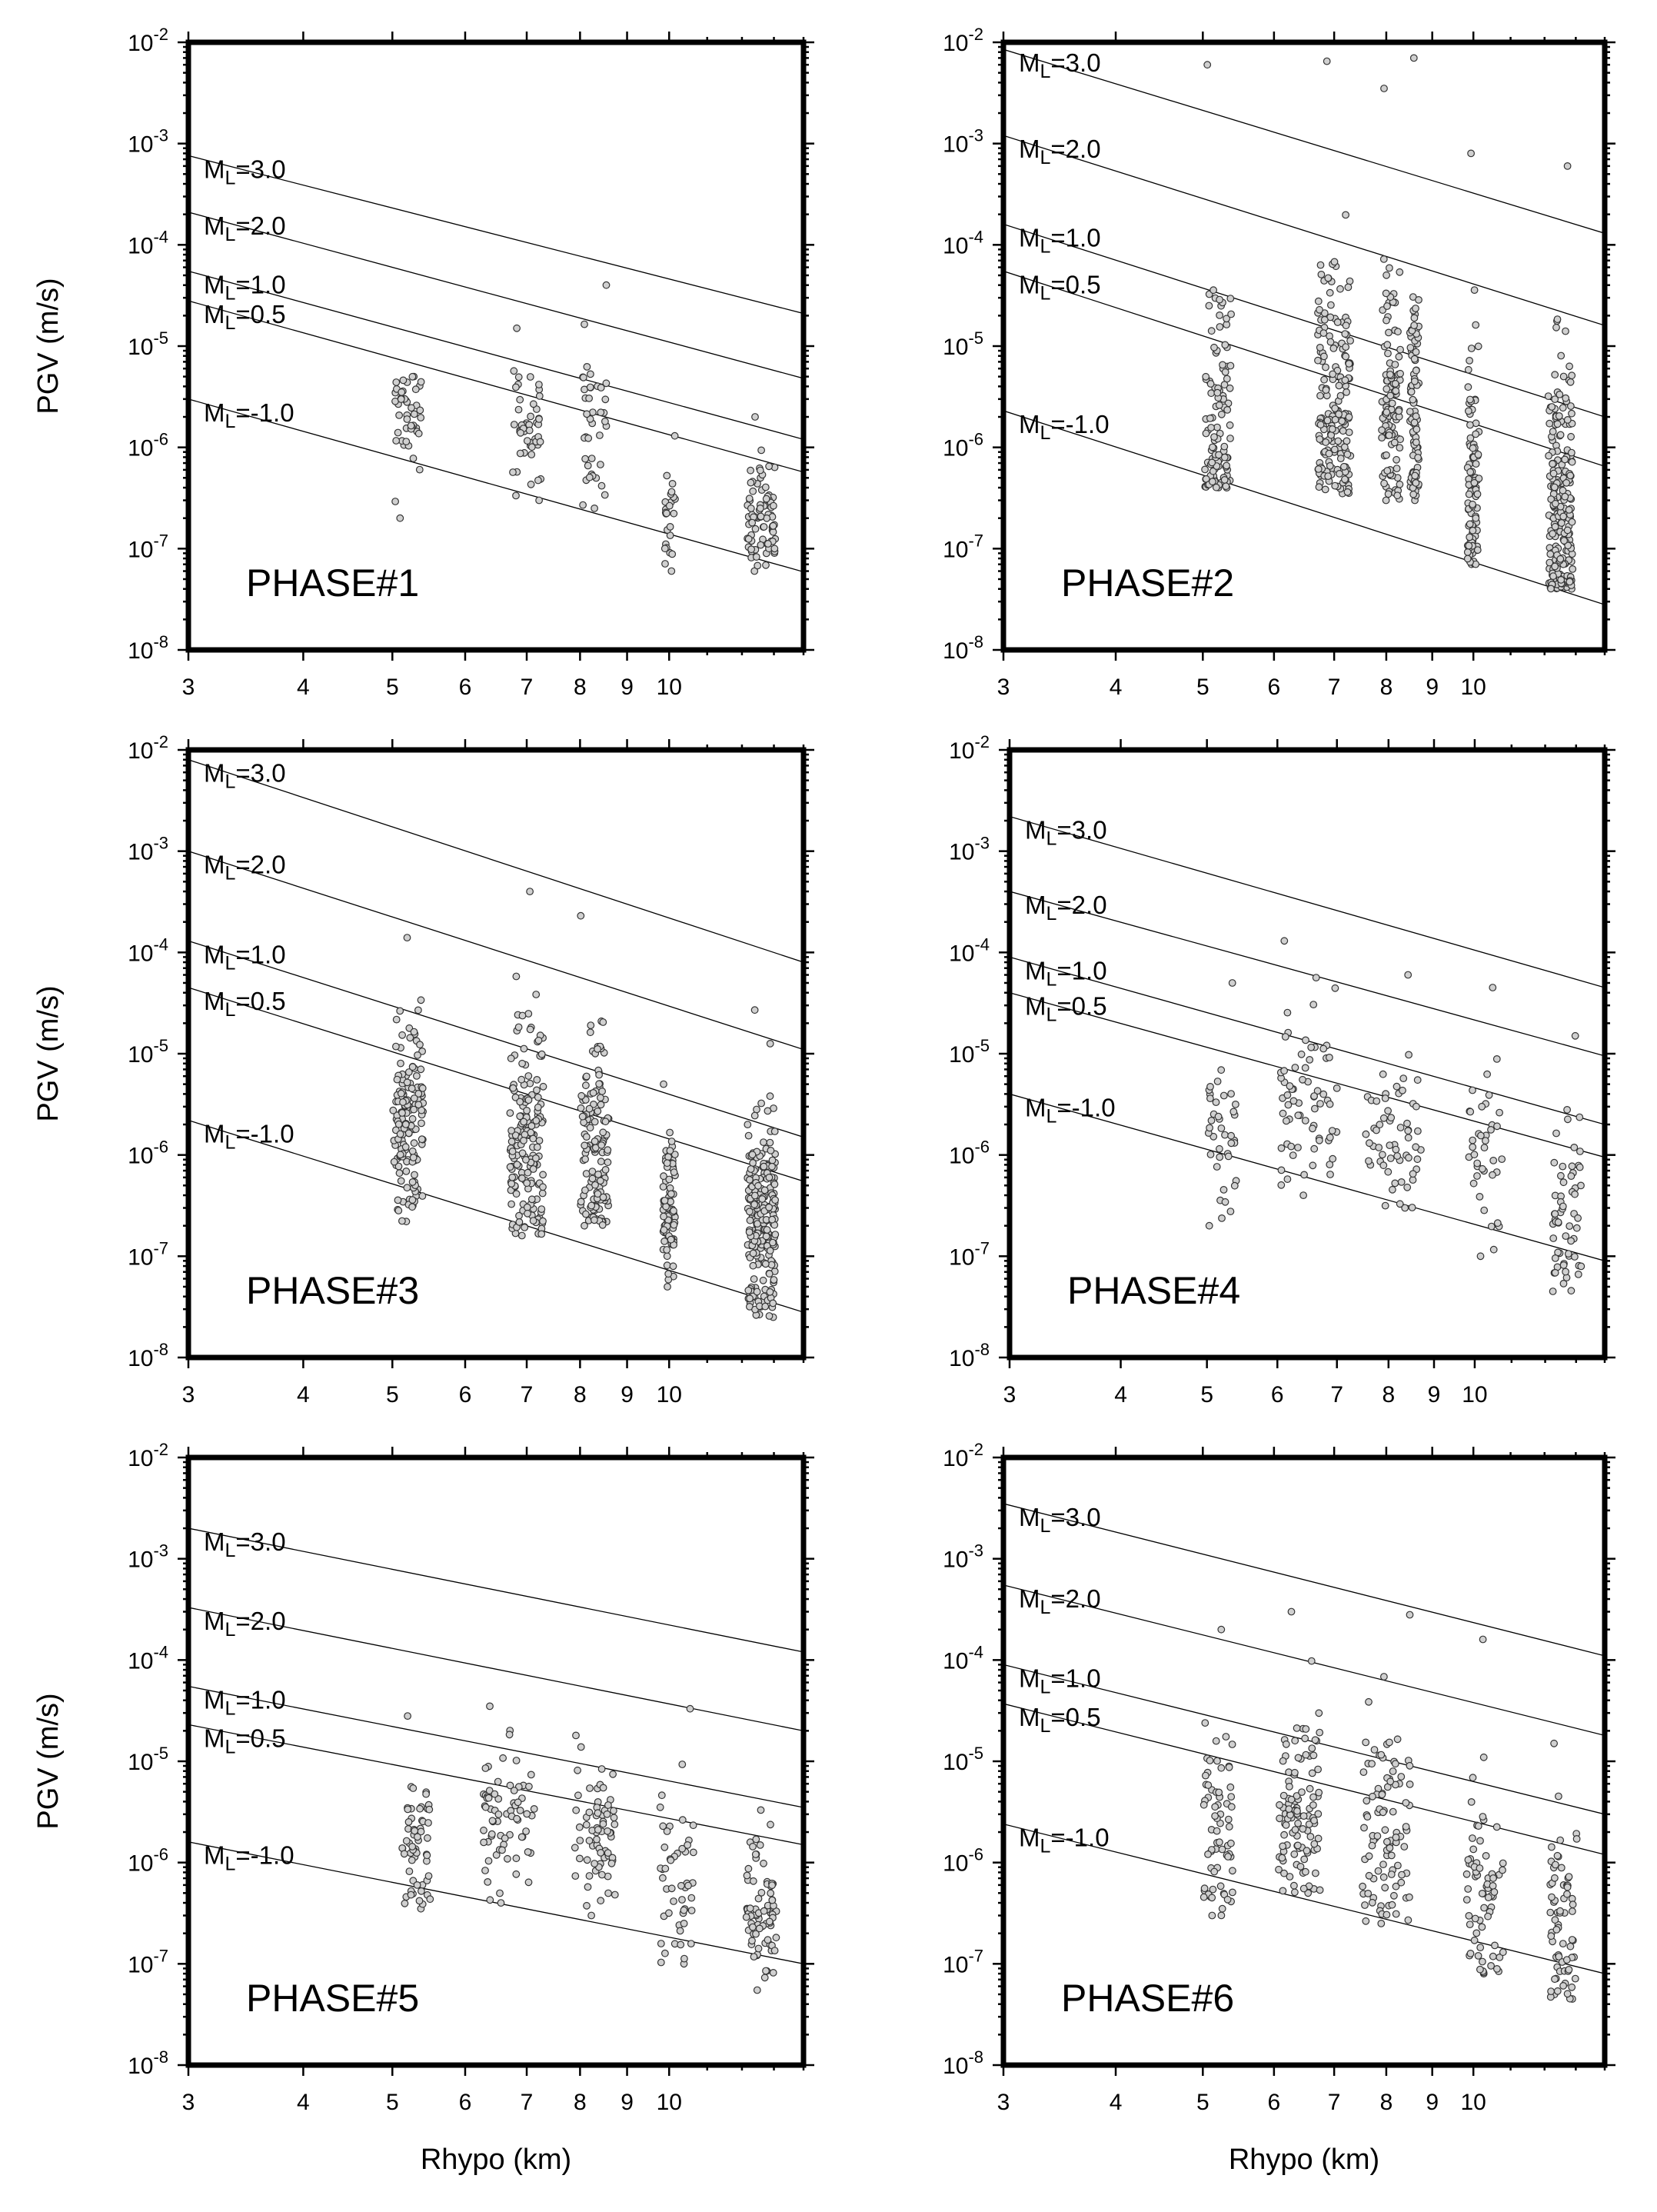 This screenshot has width=1657, height=2212. What do you see at coordinates (1304, 1761) in the screenshot?
I see `plot-frame` at bounding box center [1304, 1761].